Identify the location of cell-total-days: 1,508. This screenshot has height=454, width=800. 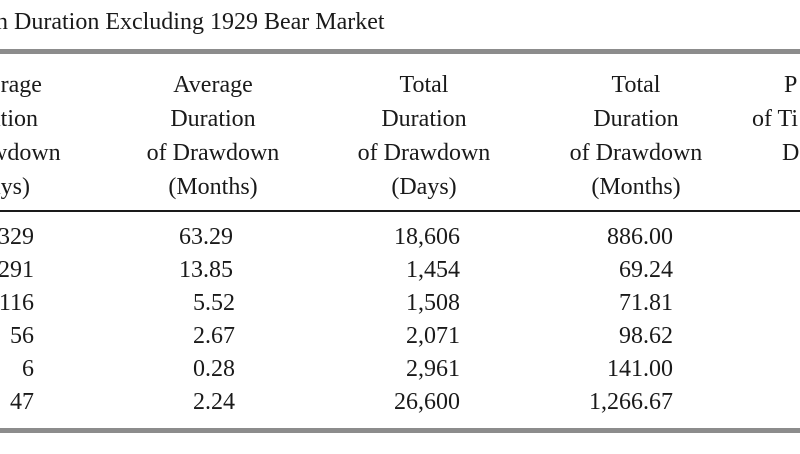
(433, 303).